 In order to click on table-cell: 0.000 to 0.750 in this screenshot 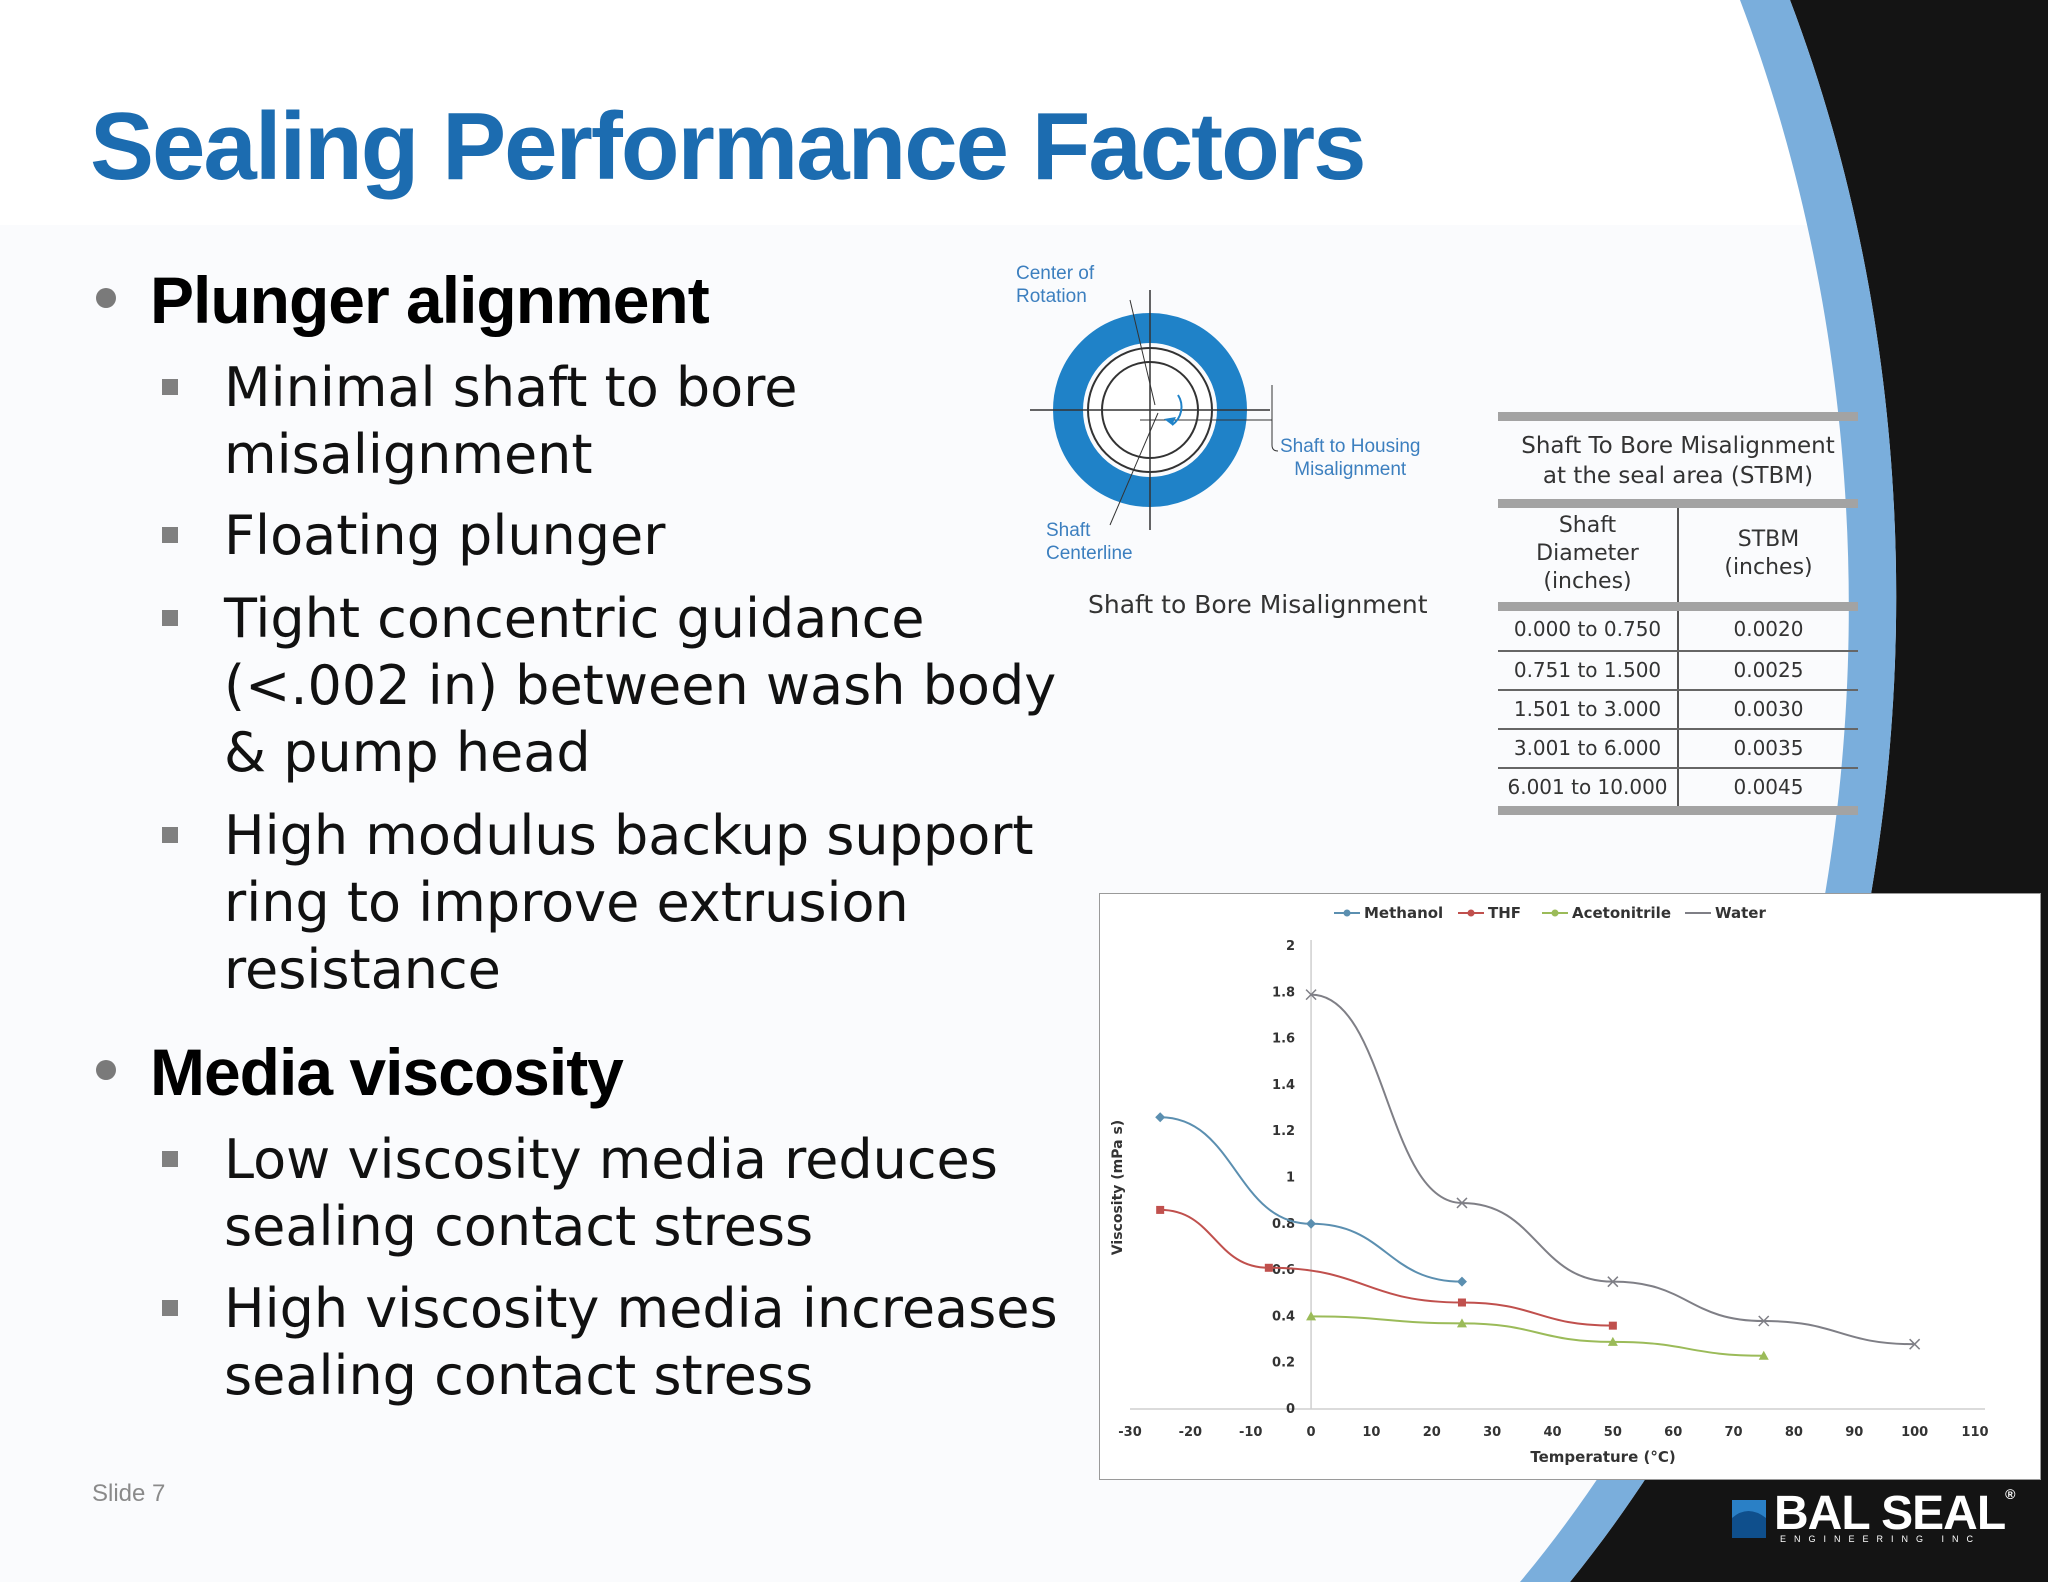, I will do `click(1588, 630)`.